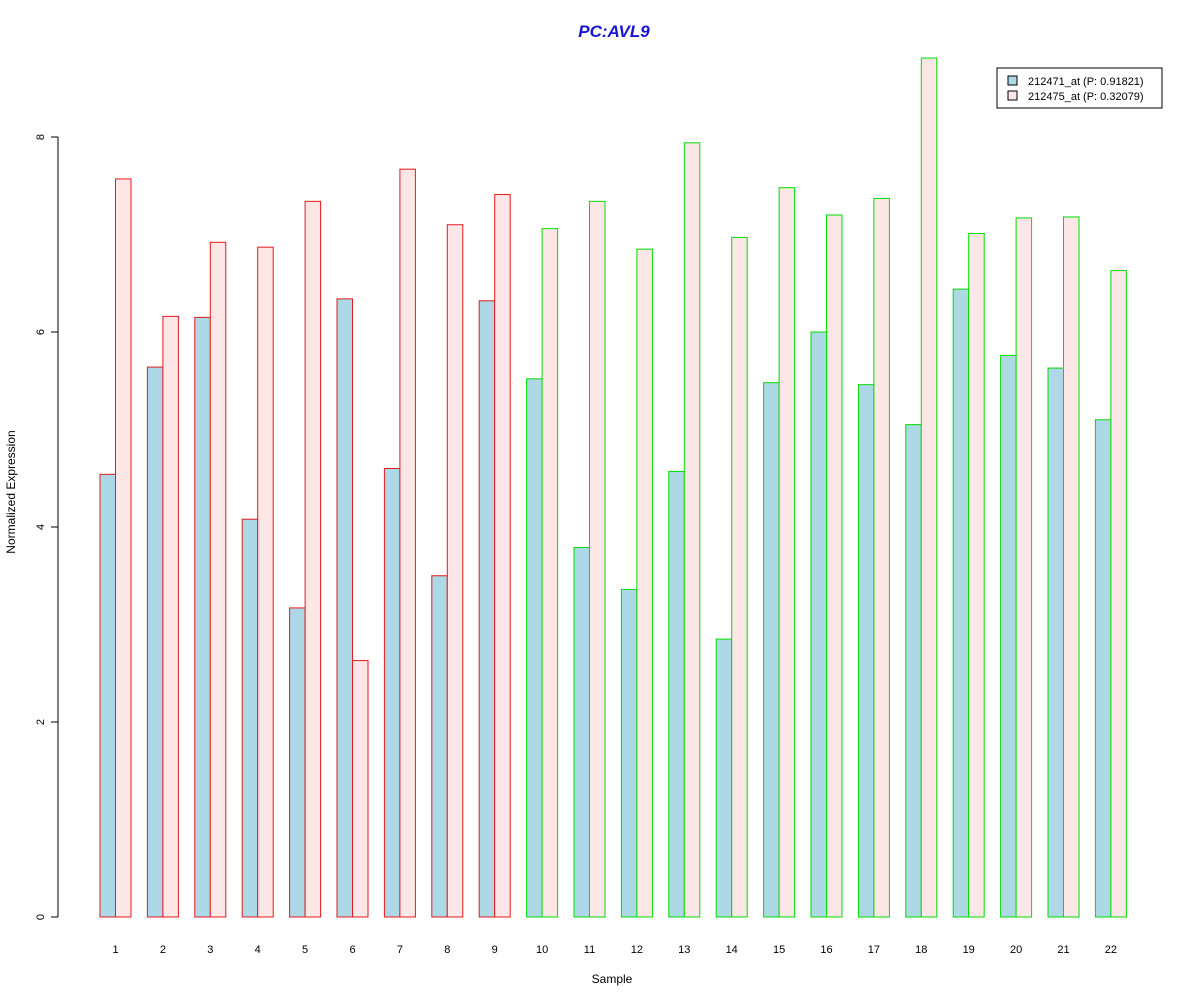 The height and width of the screenshot is (1000, 1200). Describe the element at coordinates (1016, 950) in the screenshot. I see `x-tick-label: 20` at that location.